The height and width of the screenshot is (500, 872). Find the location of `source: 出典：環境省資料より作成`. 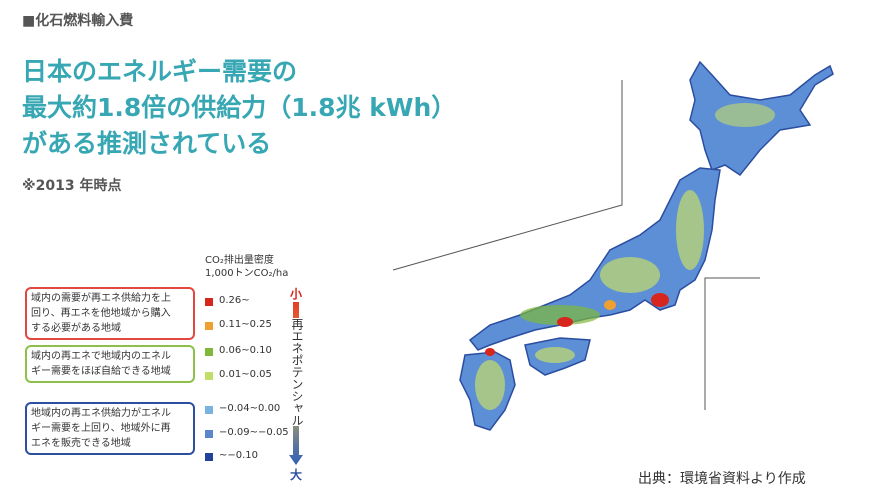

source: 出典：環境省資料より作成 is located at coordinates (722, 479).